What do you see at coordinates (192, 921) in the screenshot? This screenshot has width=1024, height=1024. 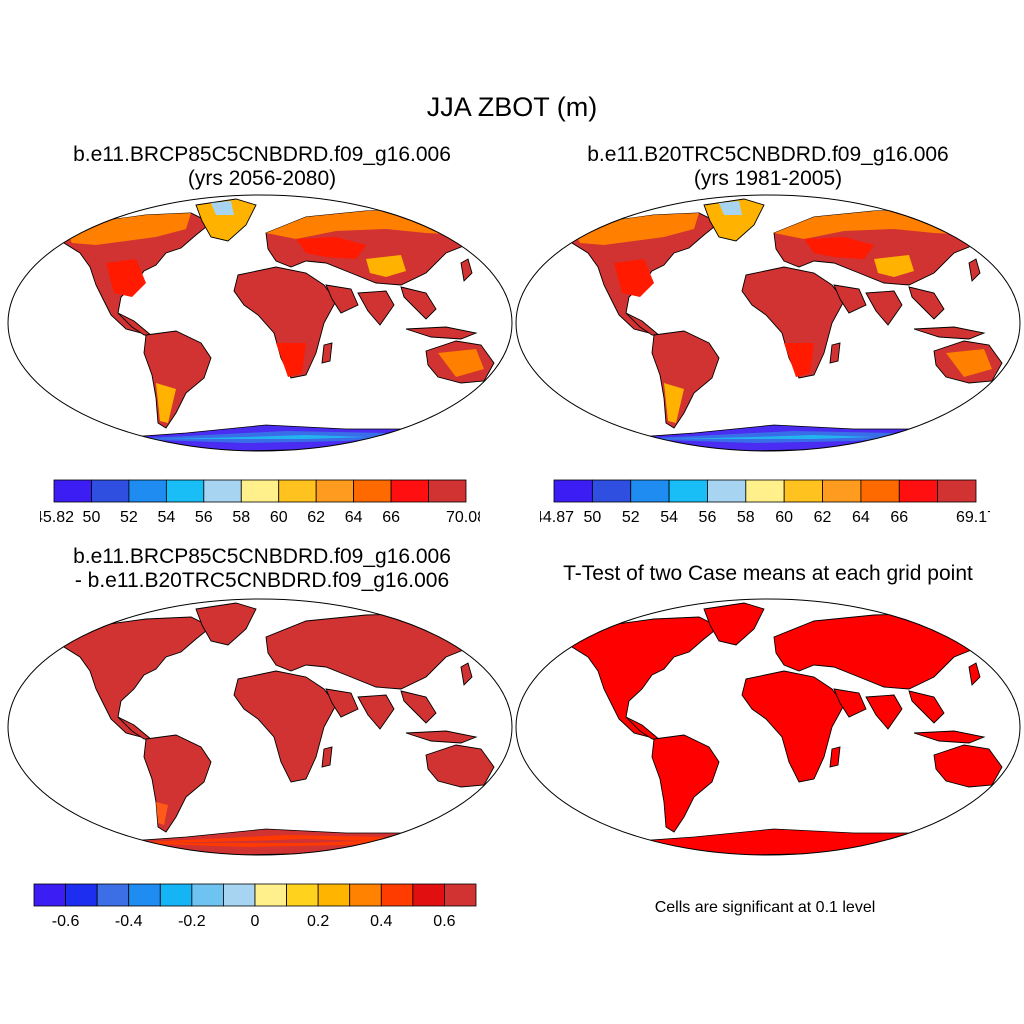 I see `colorbar-tick-label: -0.2` at bounding box center [192, 921].